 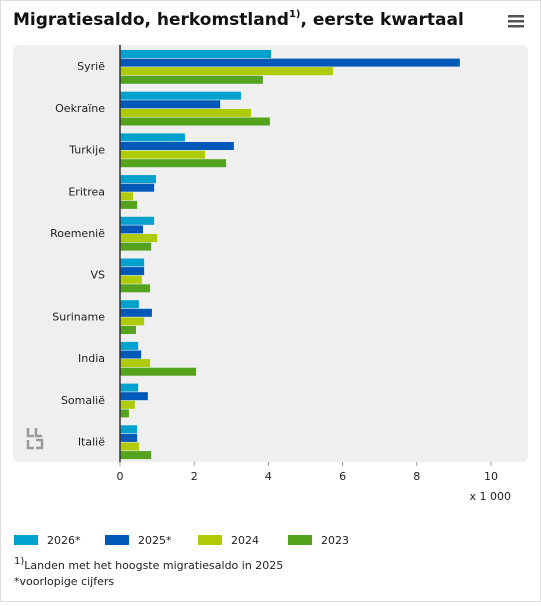 What do you see at coordinates (491, 476) in the screenshot?
I see `x-tick-label: 10` at bounding box center [491, 476].